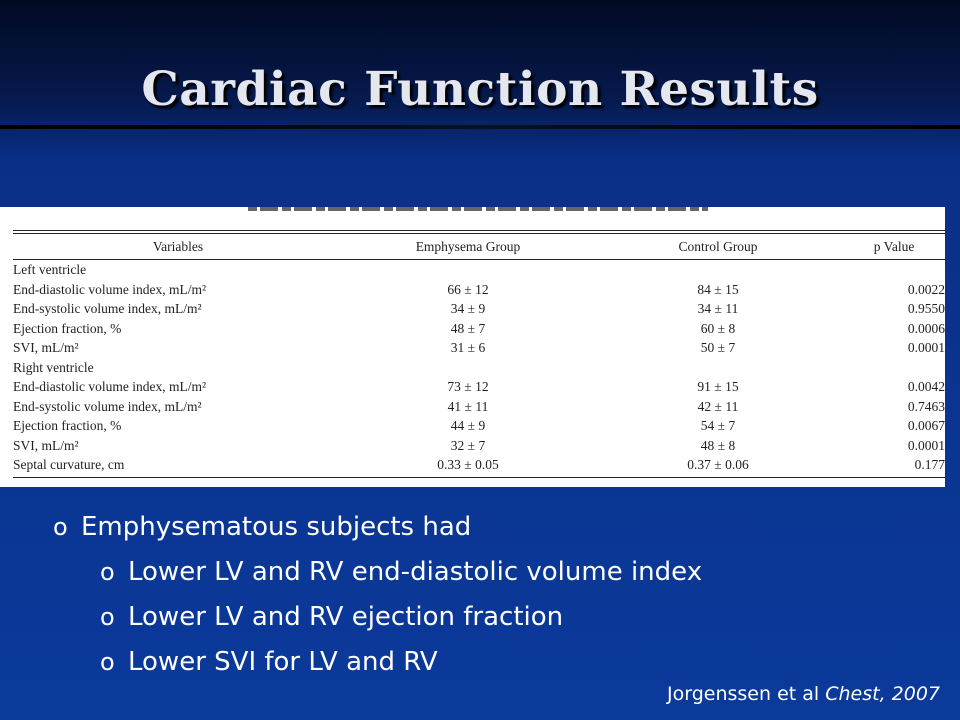 The width and height of the screenshot is (960, 720). I want to click on citation-journal: Chest, 2007, so click(882, 694).